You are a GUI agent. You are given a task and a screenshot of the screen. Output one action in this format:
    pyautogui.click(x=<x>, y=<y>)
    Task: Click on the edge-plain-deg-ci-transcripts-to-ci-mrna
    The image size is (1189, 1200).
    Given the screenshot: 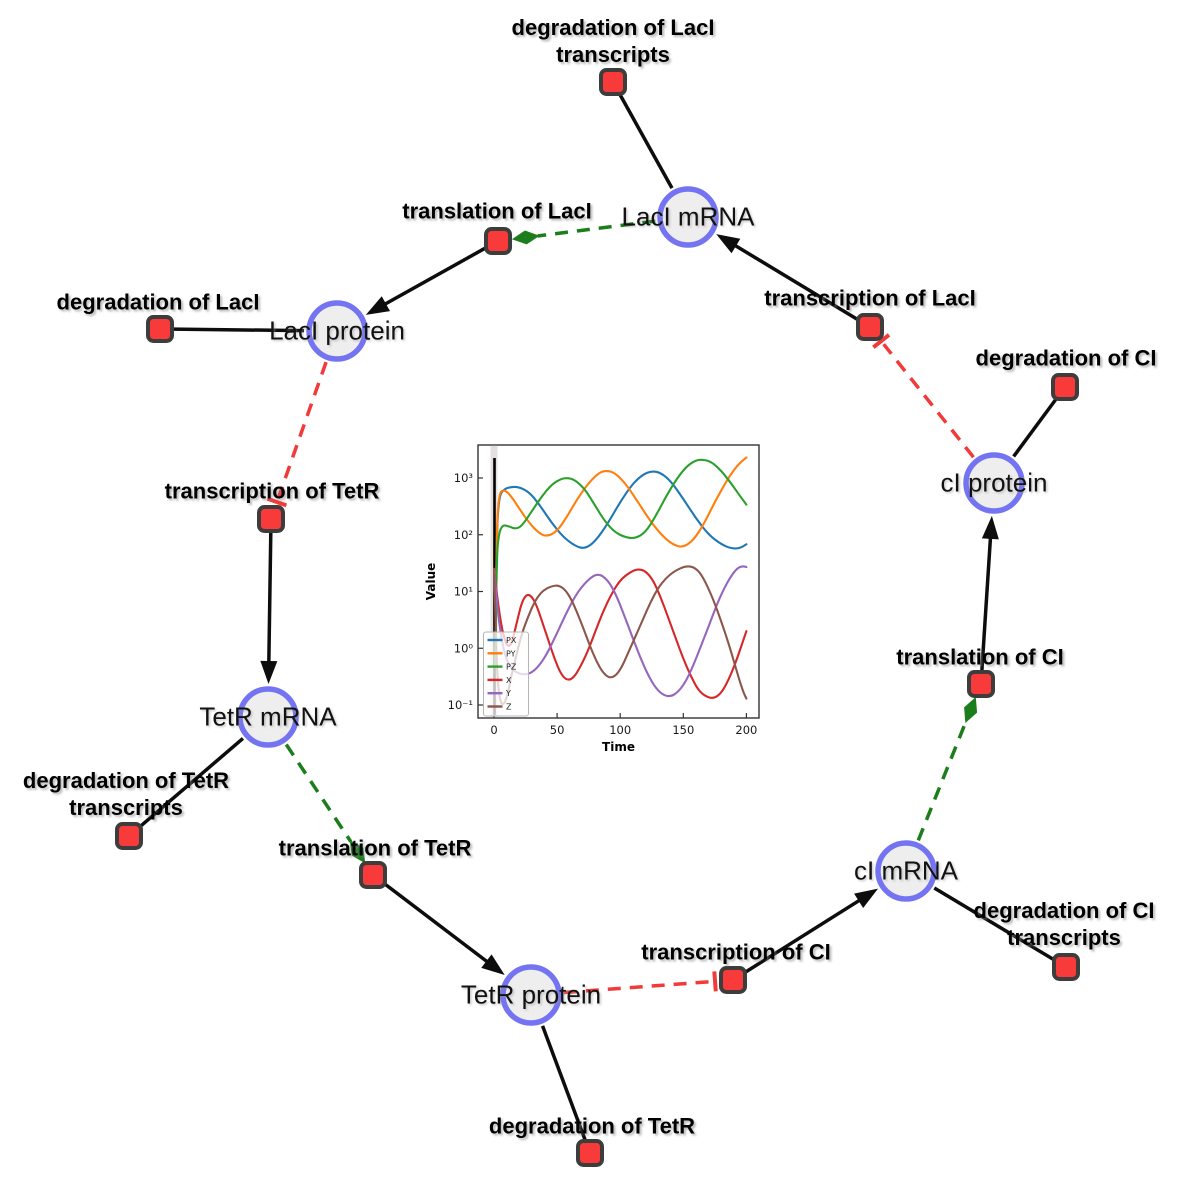 What is the action you would take?
    pyautogui.click(x=994, y=924)
    